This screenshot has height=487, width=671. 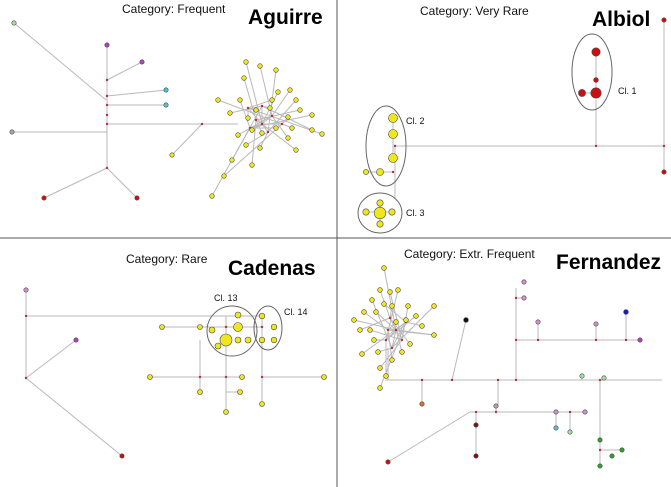 What do you see at coordinates (664, 172) in the screenshot?
I see `node-red` at bounding box center [664, 172].